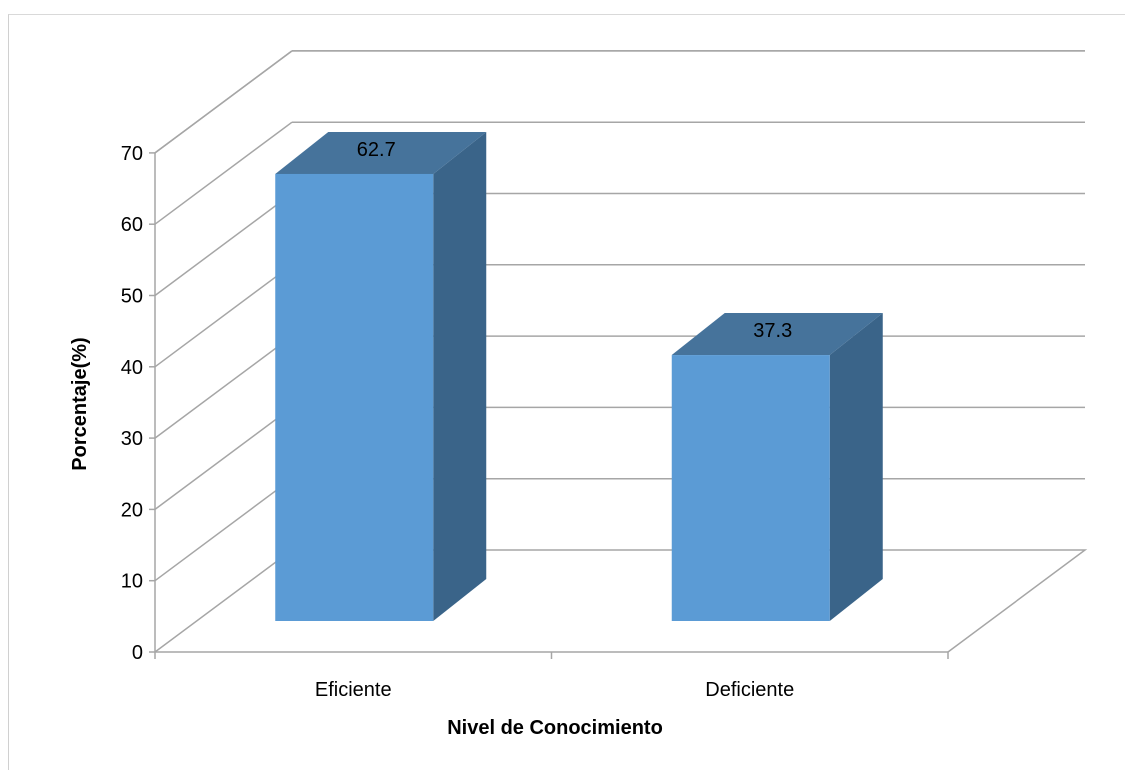 The height and width of the screenshot is (772, 1127). What do you see at coordinates (132, 225) in the screenshot?
I see `y-tick-label: 60` at bounding box center [132, 225].